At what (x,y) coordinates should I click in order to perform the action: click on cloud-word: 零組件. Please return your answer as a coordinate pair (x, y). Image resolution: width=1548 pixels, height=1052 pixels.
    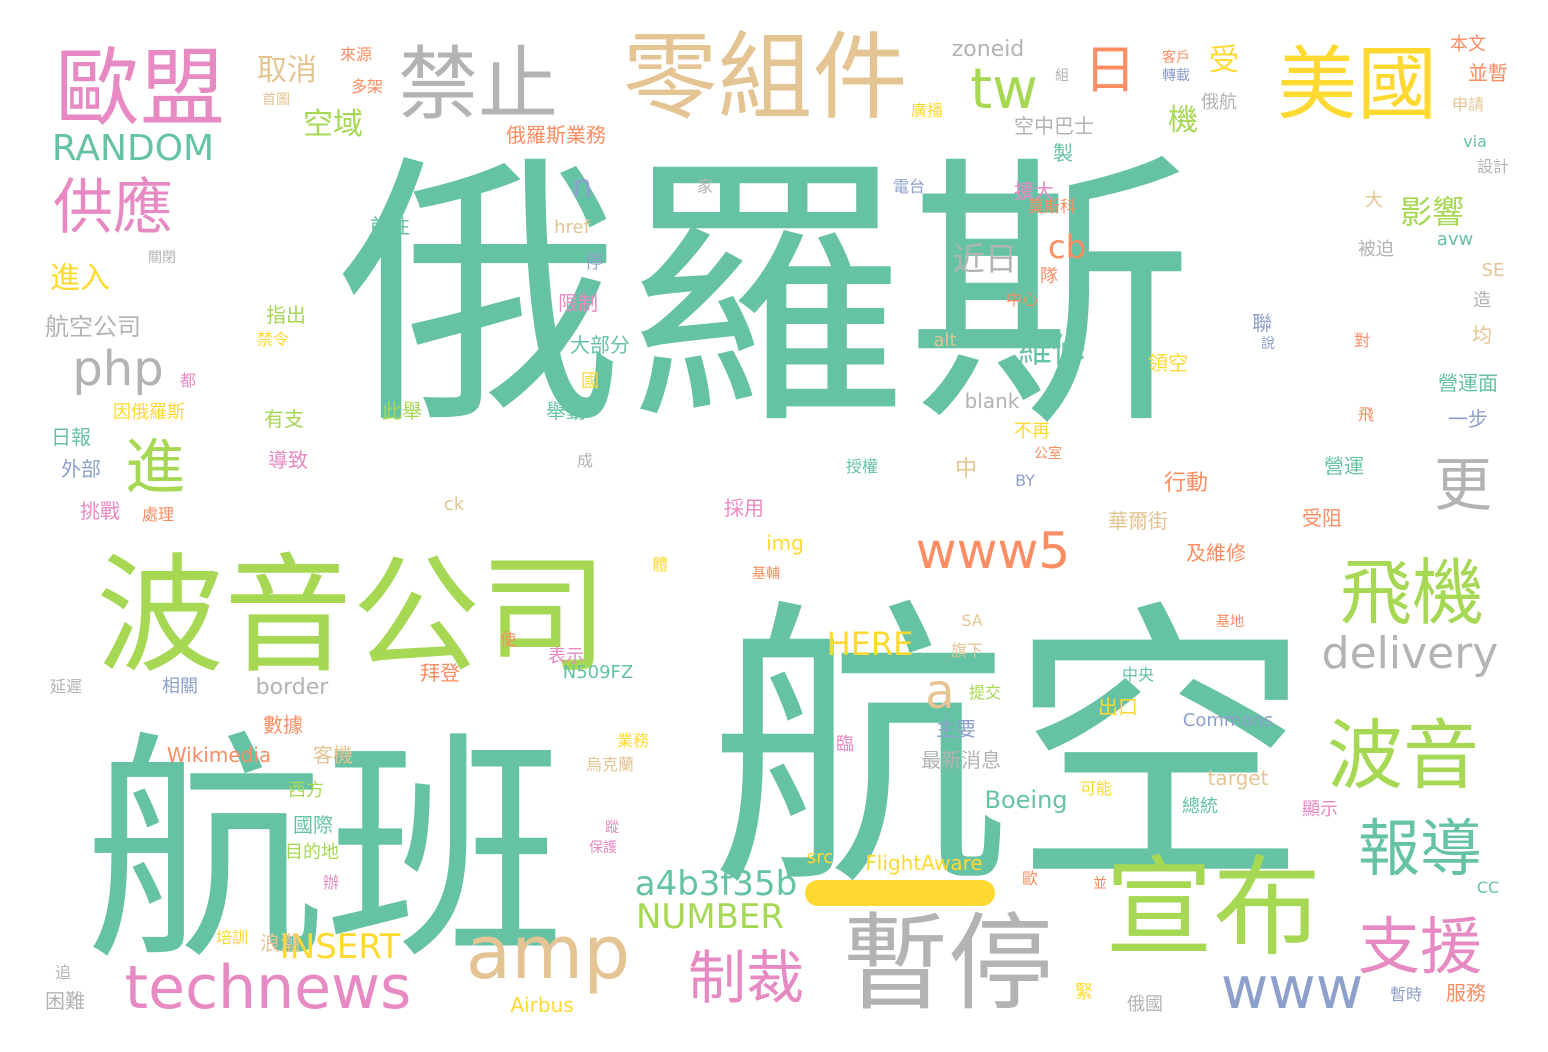
    Looking at the image, I should click on (764, 78).